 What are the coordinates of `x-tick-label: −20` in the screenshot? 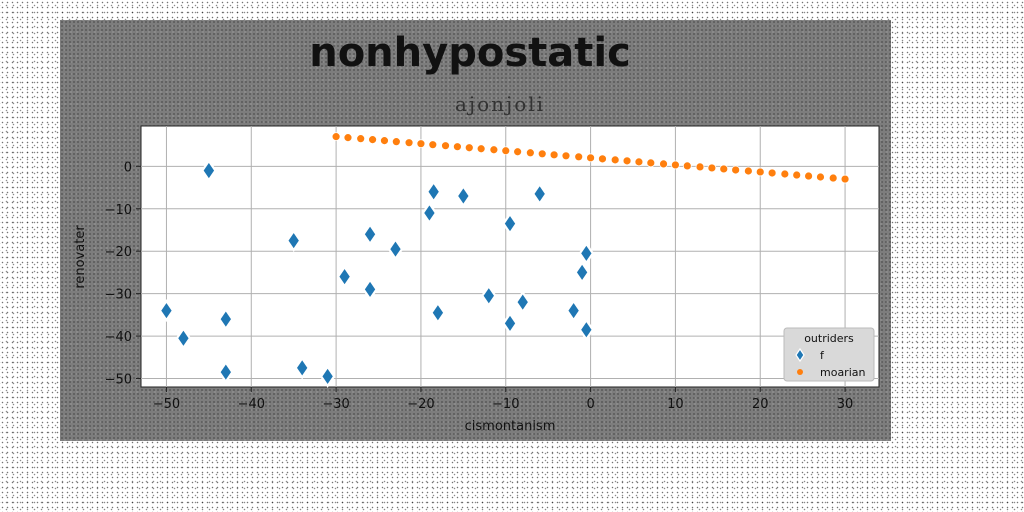 It's located at (420, 404).